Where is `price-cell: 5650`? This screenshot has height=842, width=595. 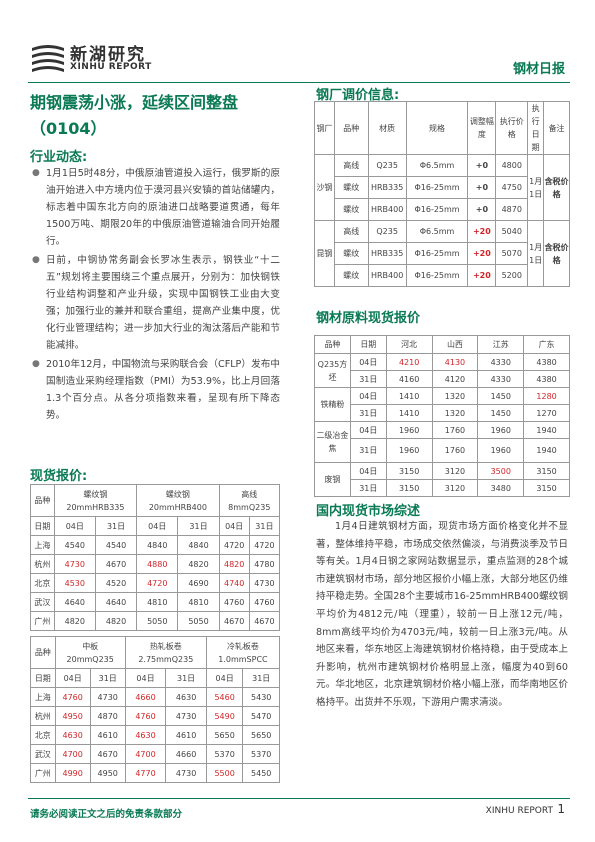
price-cell: 5650 is located at coordinates (224, 735).